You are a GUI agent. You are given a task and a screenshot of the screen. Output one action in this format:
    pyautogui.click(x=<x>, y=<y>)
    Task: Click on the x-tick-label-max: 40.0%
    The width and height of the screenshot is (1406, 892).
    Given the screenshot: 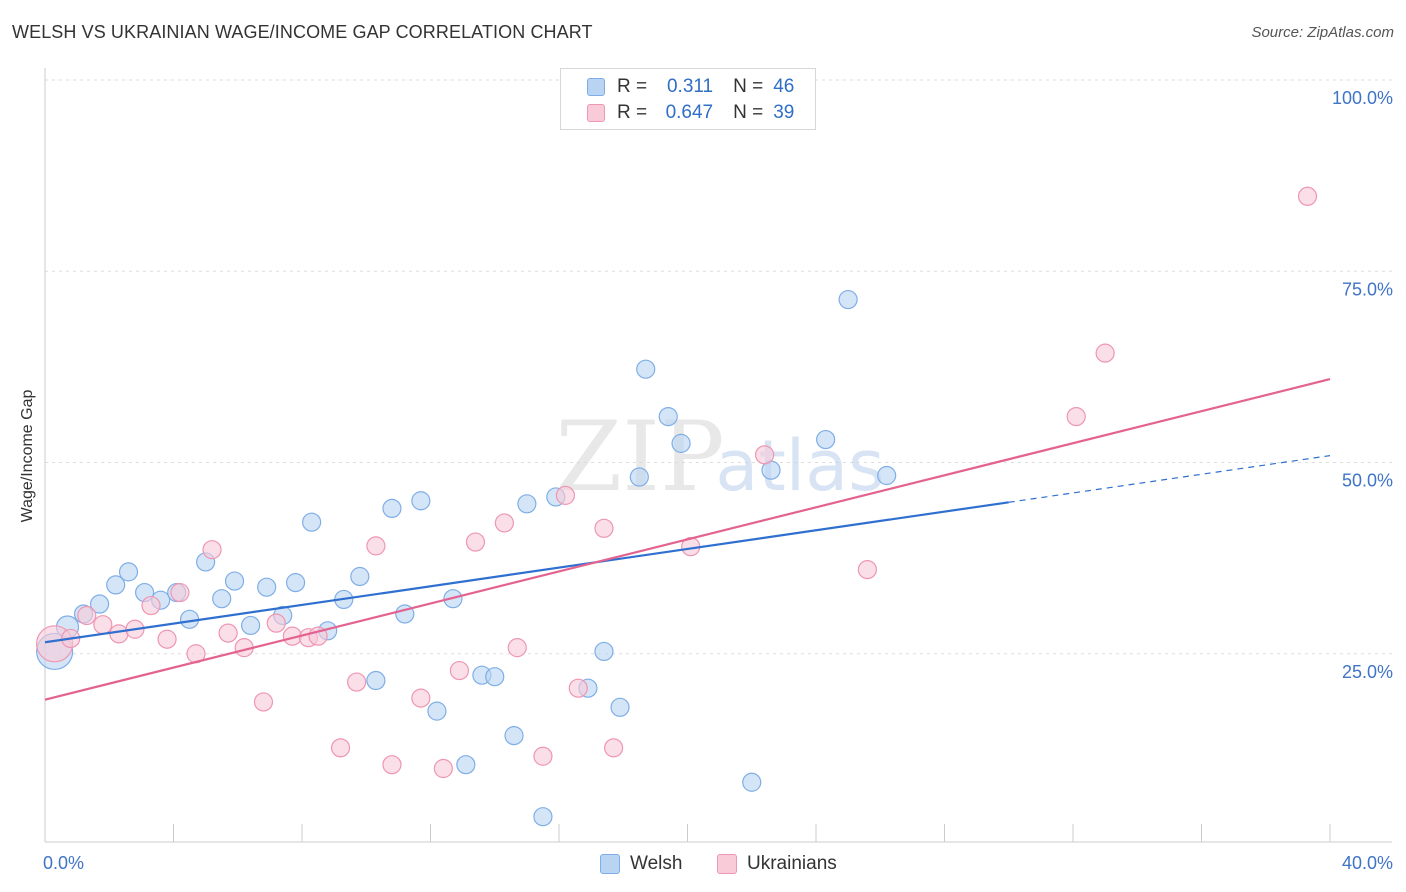 What is the action you would take?
    pyautogui.click(x=1367, y=863)
    